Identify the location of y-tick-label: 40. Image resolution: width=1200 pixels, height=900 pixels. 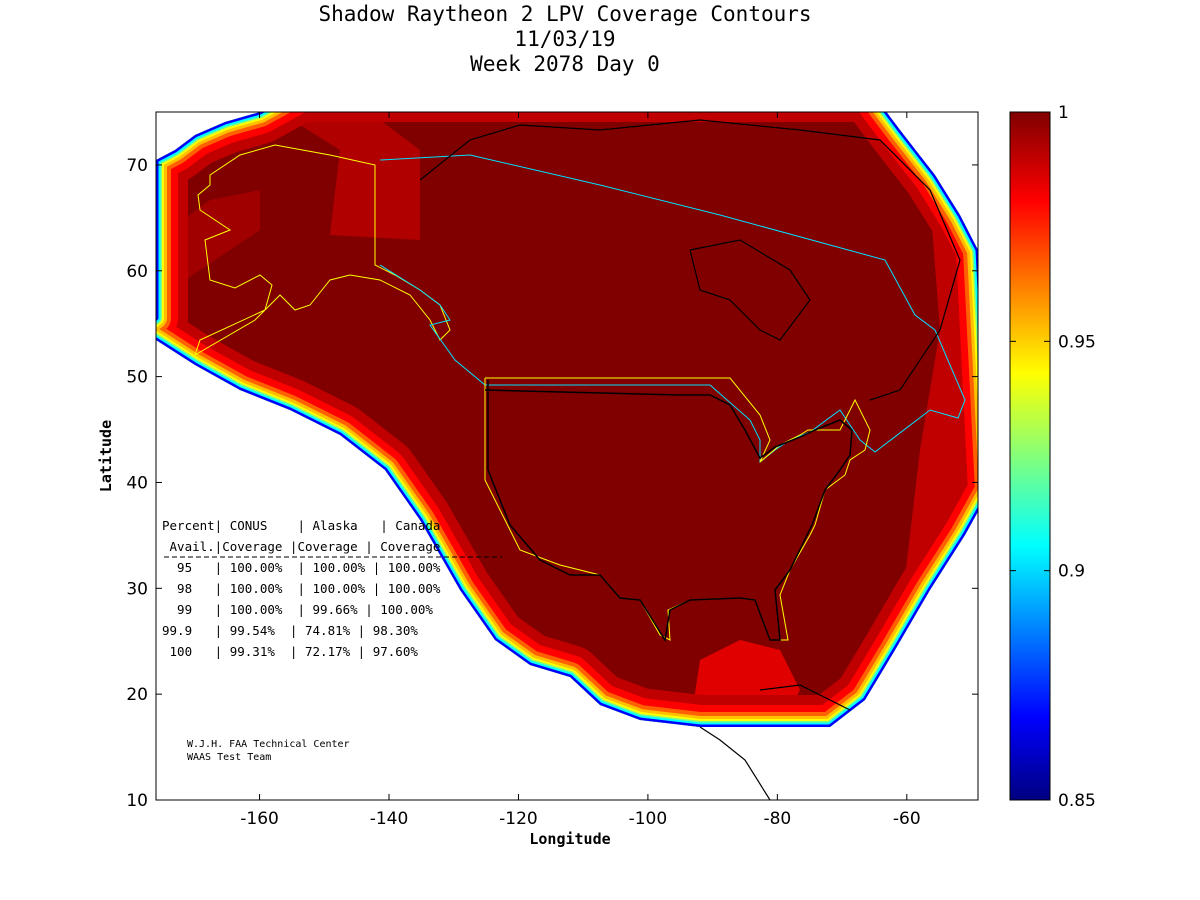
(137, 483).